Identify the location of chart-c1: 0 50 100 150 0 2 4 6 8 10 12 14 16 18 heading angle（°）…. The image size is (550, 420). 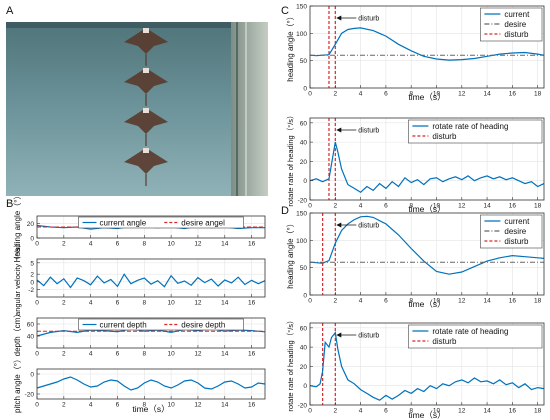
(415, 53).